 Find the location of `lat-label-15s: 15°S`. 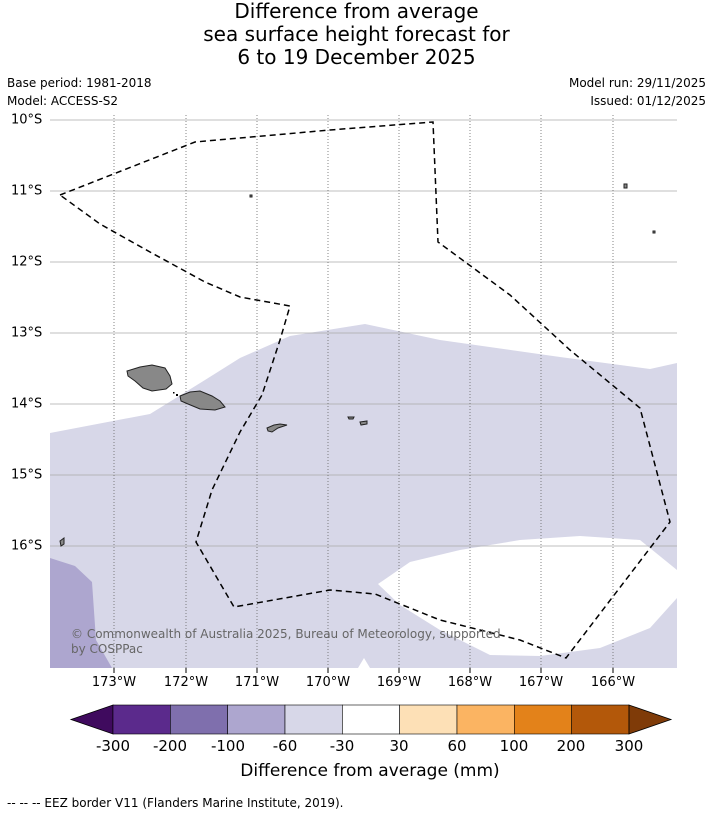

lat-label-15s: 15°S is located at coordinates (27, 475).